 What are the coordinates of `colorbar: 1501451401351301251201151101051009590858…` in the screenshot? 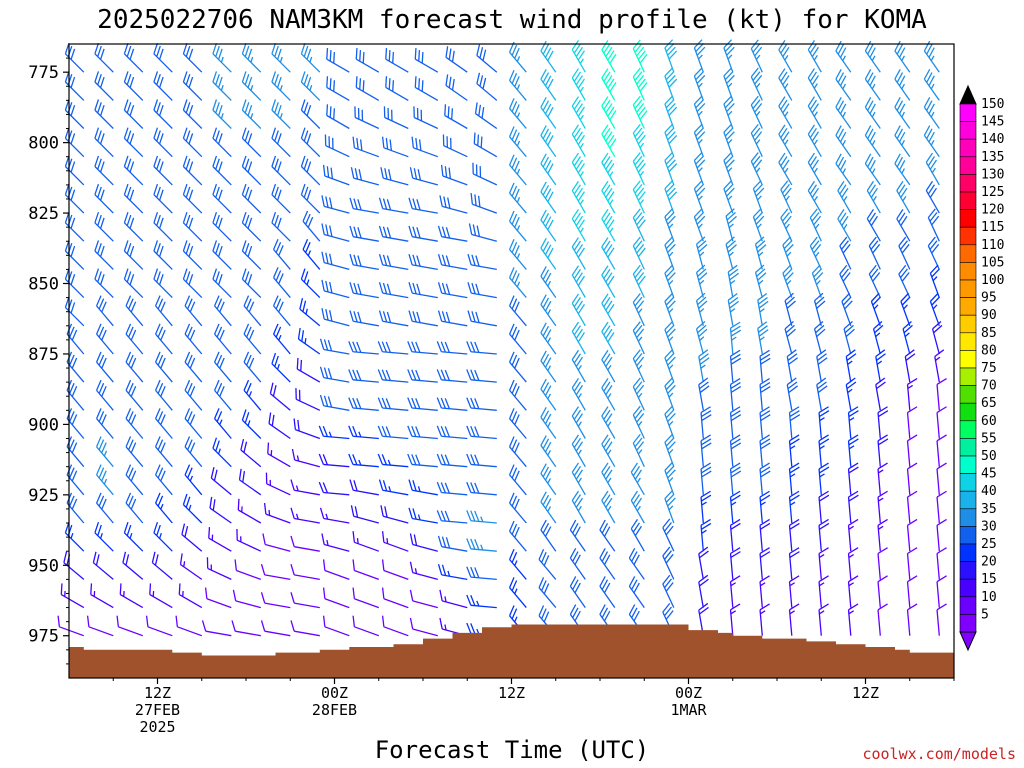 It's located at (981, 368).